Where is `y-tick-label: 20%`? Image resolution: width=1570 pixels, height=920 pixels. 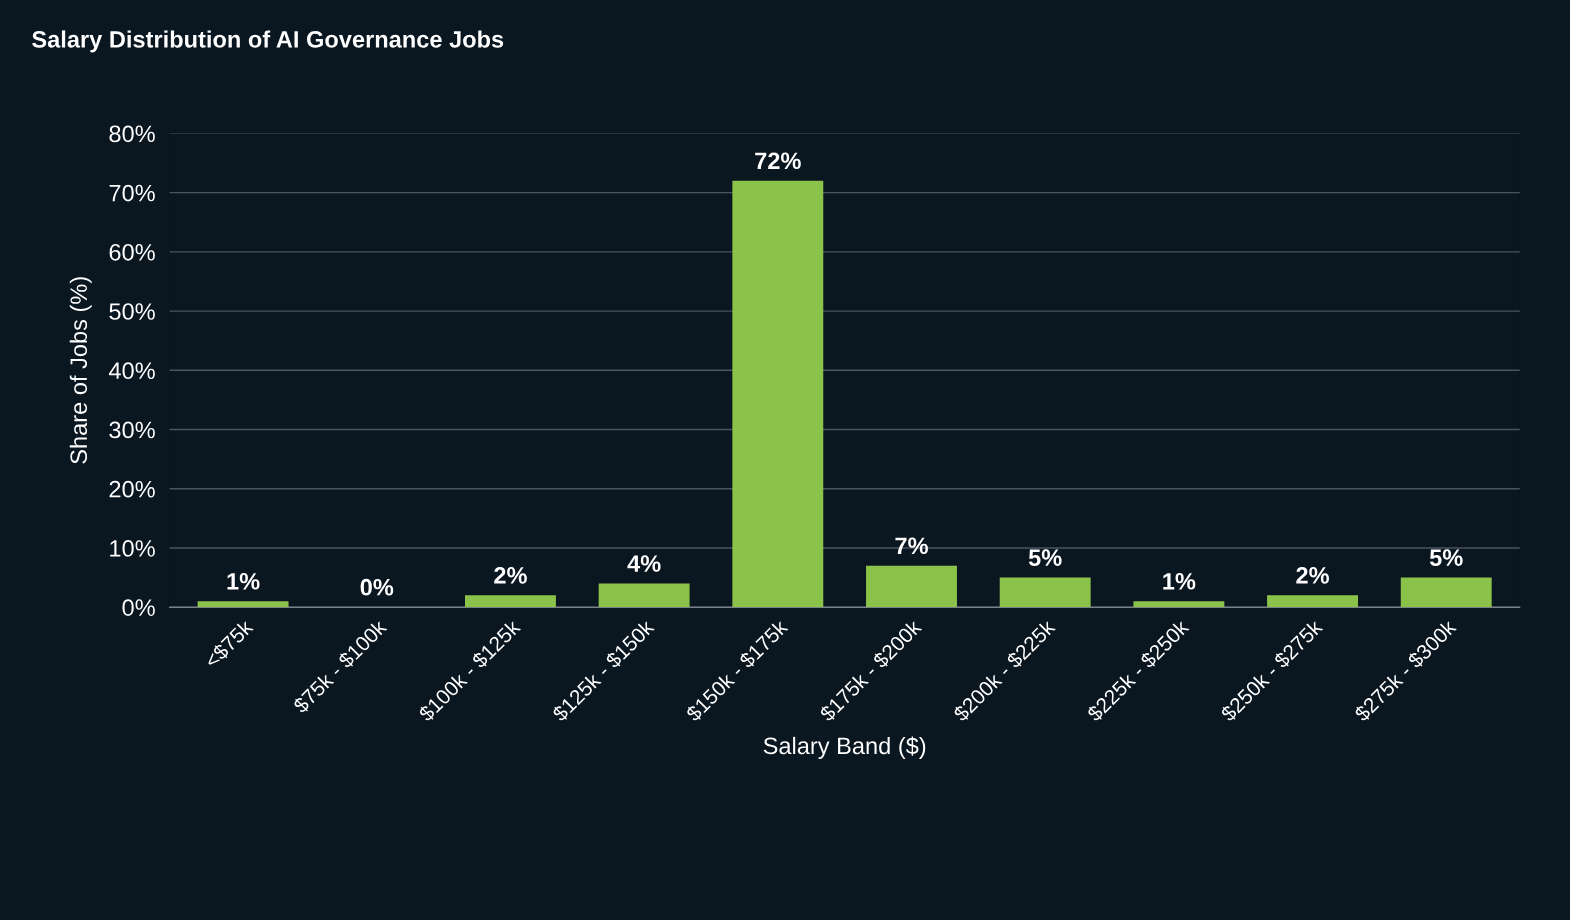
y-tick-label: 20% is located at coordinates (132, 489).